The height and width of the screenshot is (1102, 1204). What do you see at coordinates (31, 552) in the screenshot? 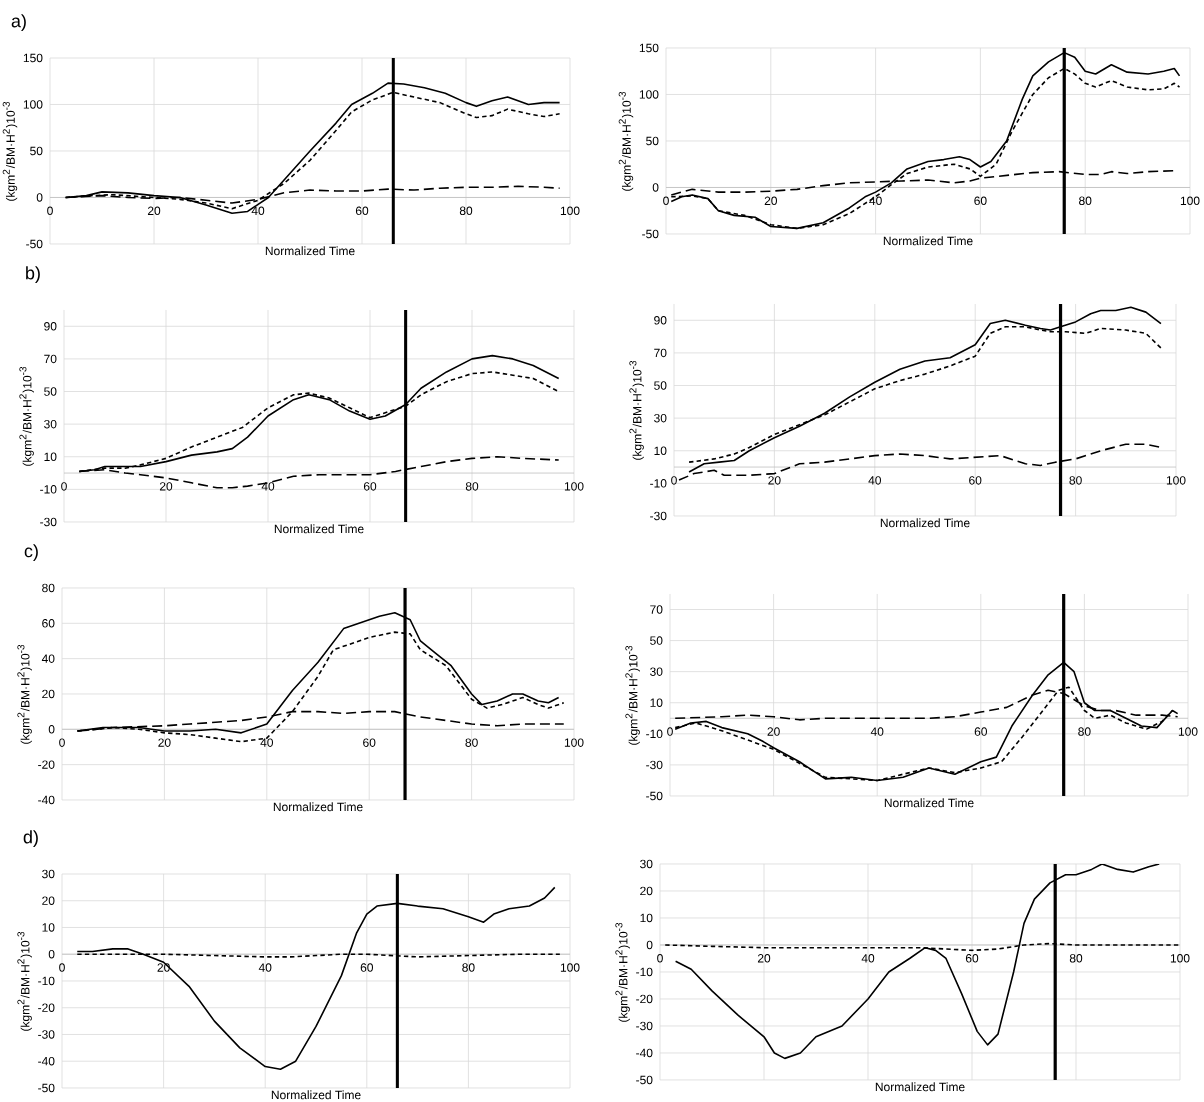
I see `chart-title: c)` at bounding box center [31, 552].